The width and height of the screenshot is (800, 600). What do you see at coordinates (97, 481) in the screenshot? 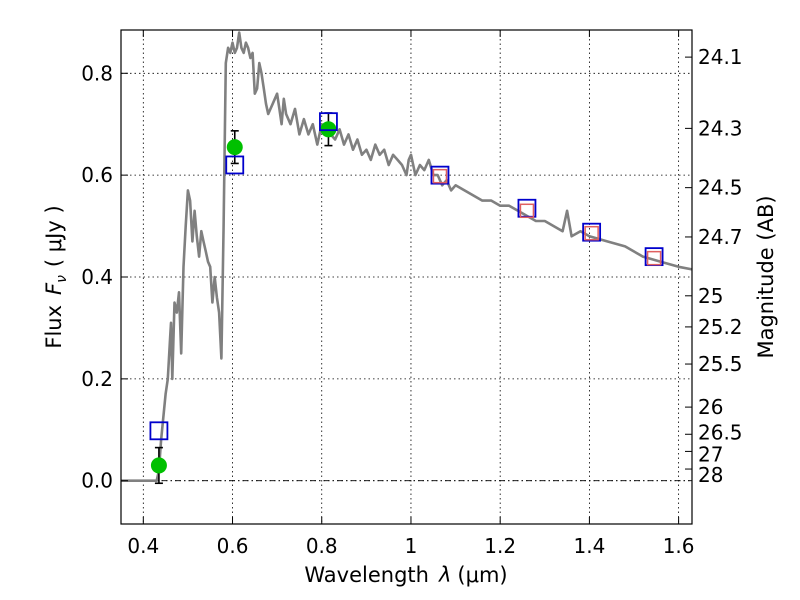
I see `y-tick-label: 0.0` at bounding box center [97, 481].